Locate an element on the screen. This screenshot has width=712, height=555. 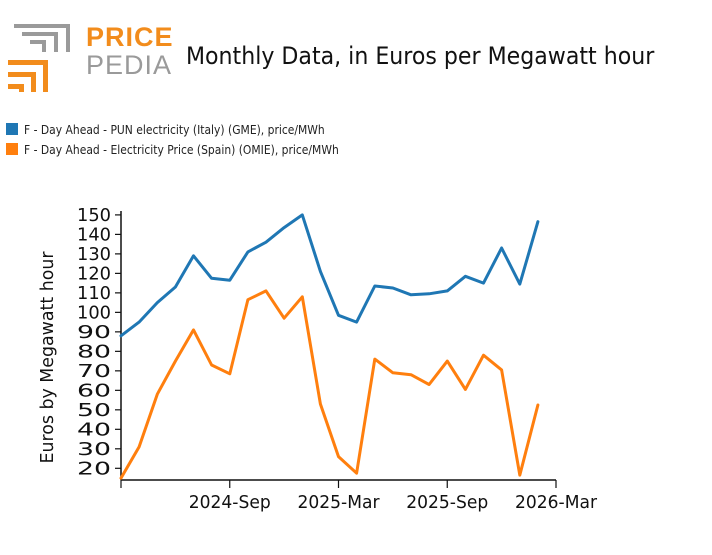
y-tick-label: 140 is located at coordinates (94, 234).